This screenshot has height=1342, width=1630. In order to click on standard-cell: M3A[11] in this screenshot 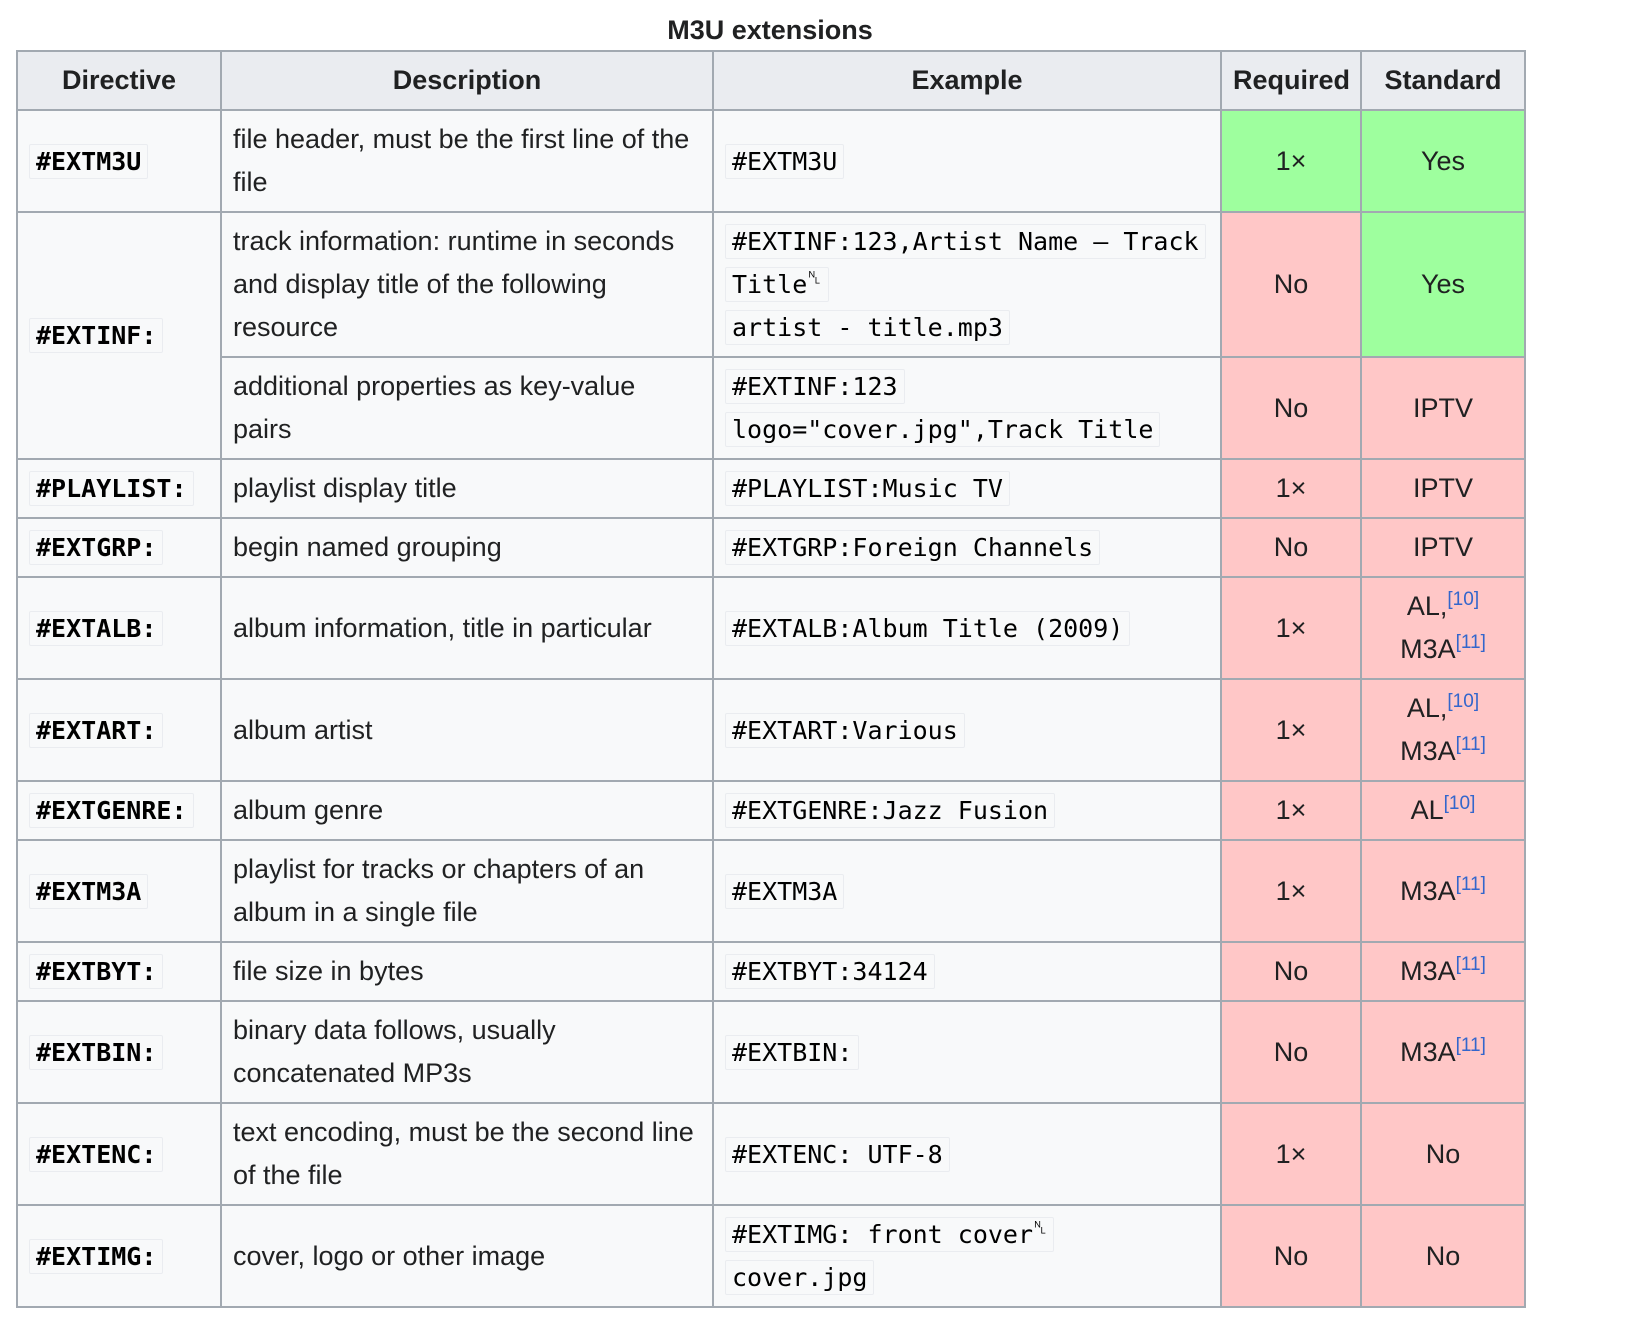, I will do `click(1443, 971)`.